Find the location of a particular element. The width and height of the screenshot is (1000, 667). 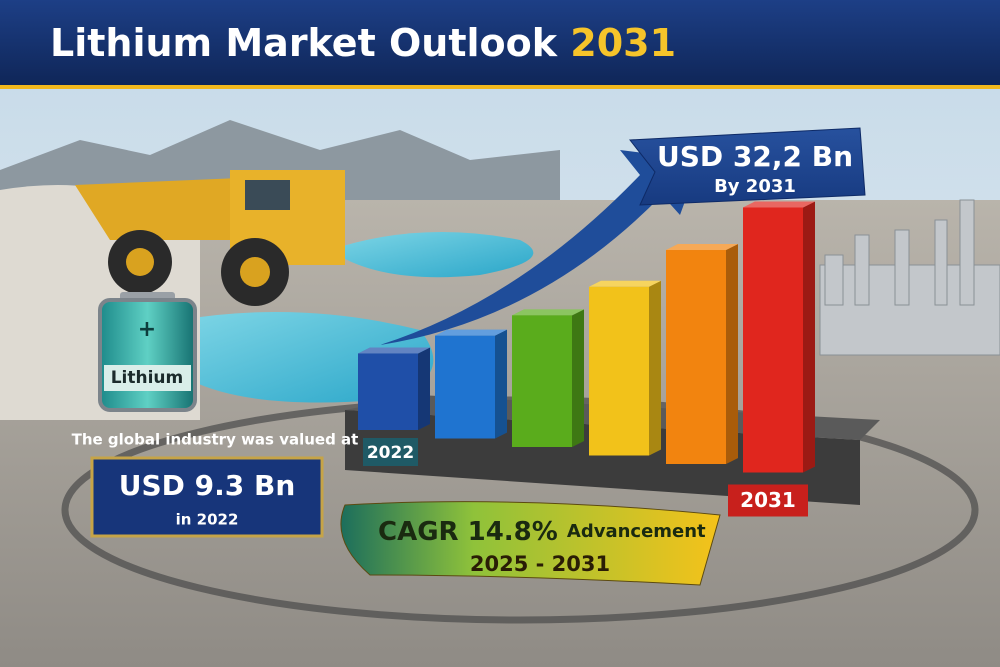

forecast-banner is located at coordinates (747, 166).